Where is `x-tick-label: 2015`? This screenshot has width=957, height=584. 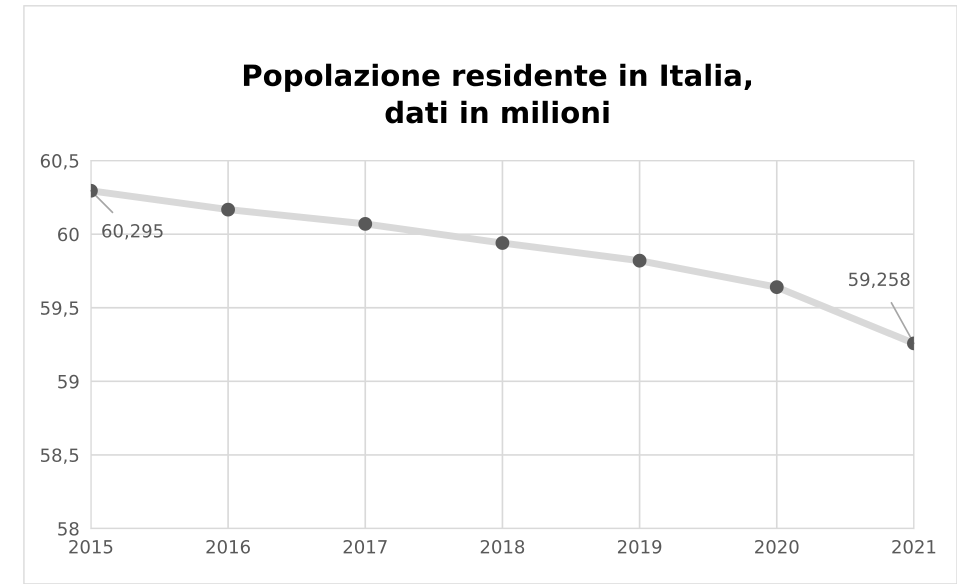
x-tick-label: 2015 is located at coordinates (90, 547).